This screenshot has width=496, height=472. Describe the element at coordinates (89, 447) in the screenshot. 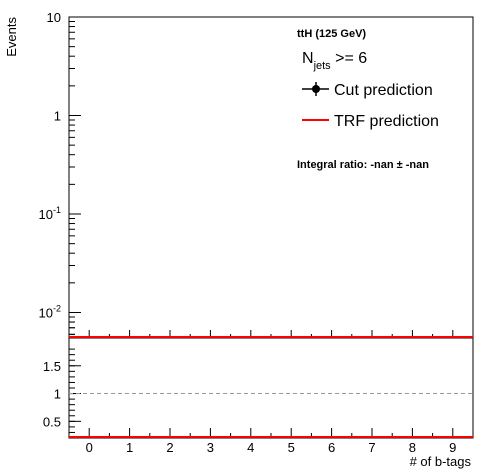

I see `x-tick-label: 0` at that location.